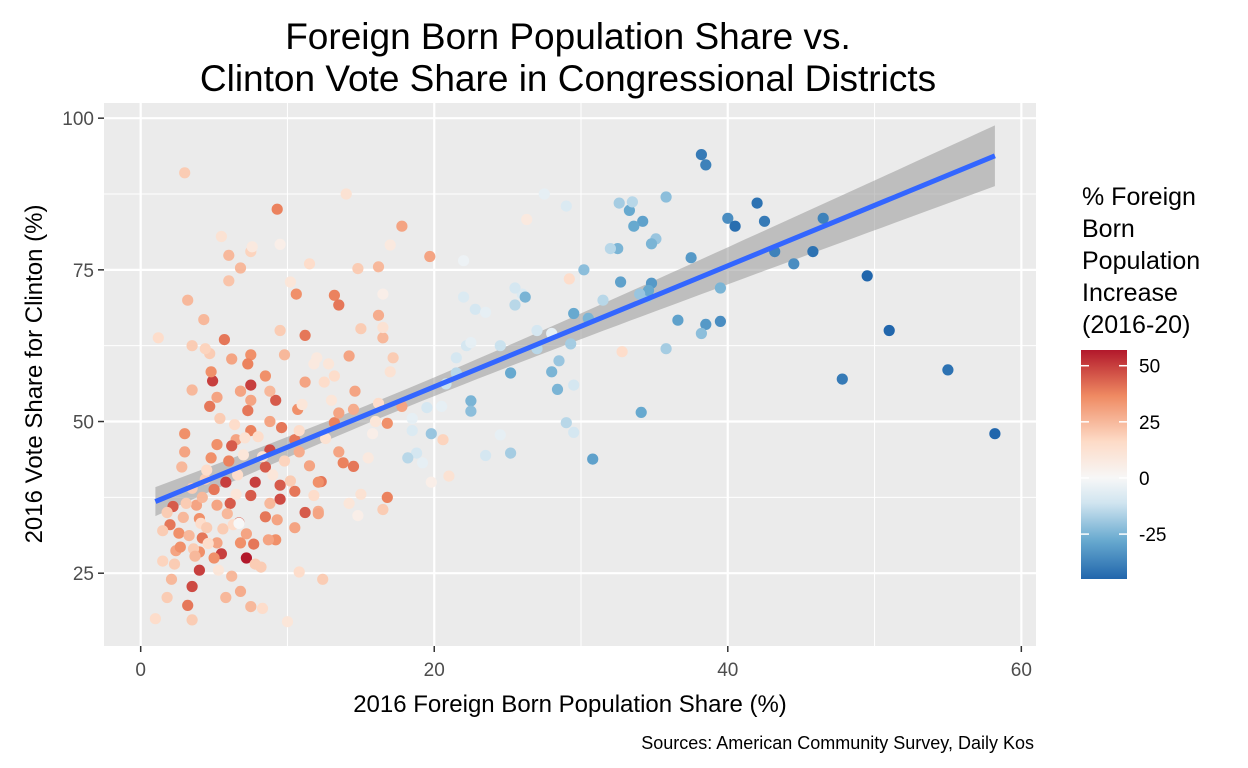 This screenshot has width=1248, height=768. Describe the element at coordinates (568, 36) in the screenshot. I see `chart-title-line-1: Foreign Born Population Share vs.` at that location.